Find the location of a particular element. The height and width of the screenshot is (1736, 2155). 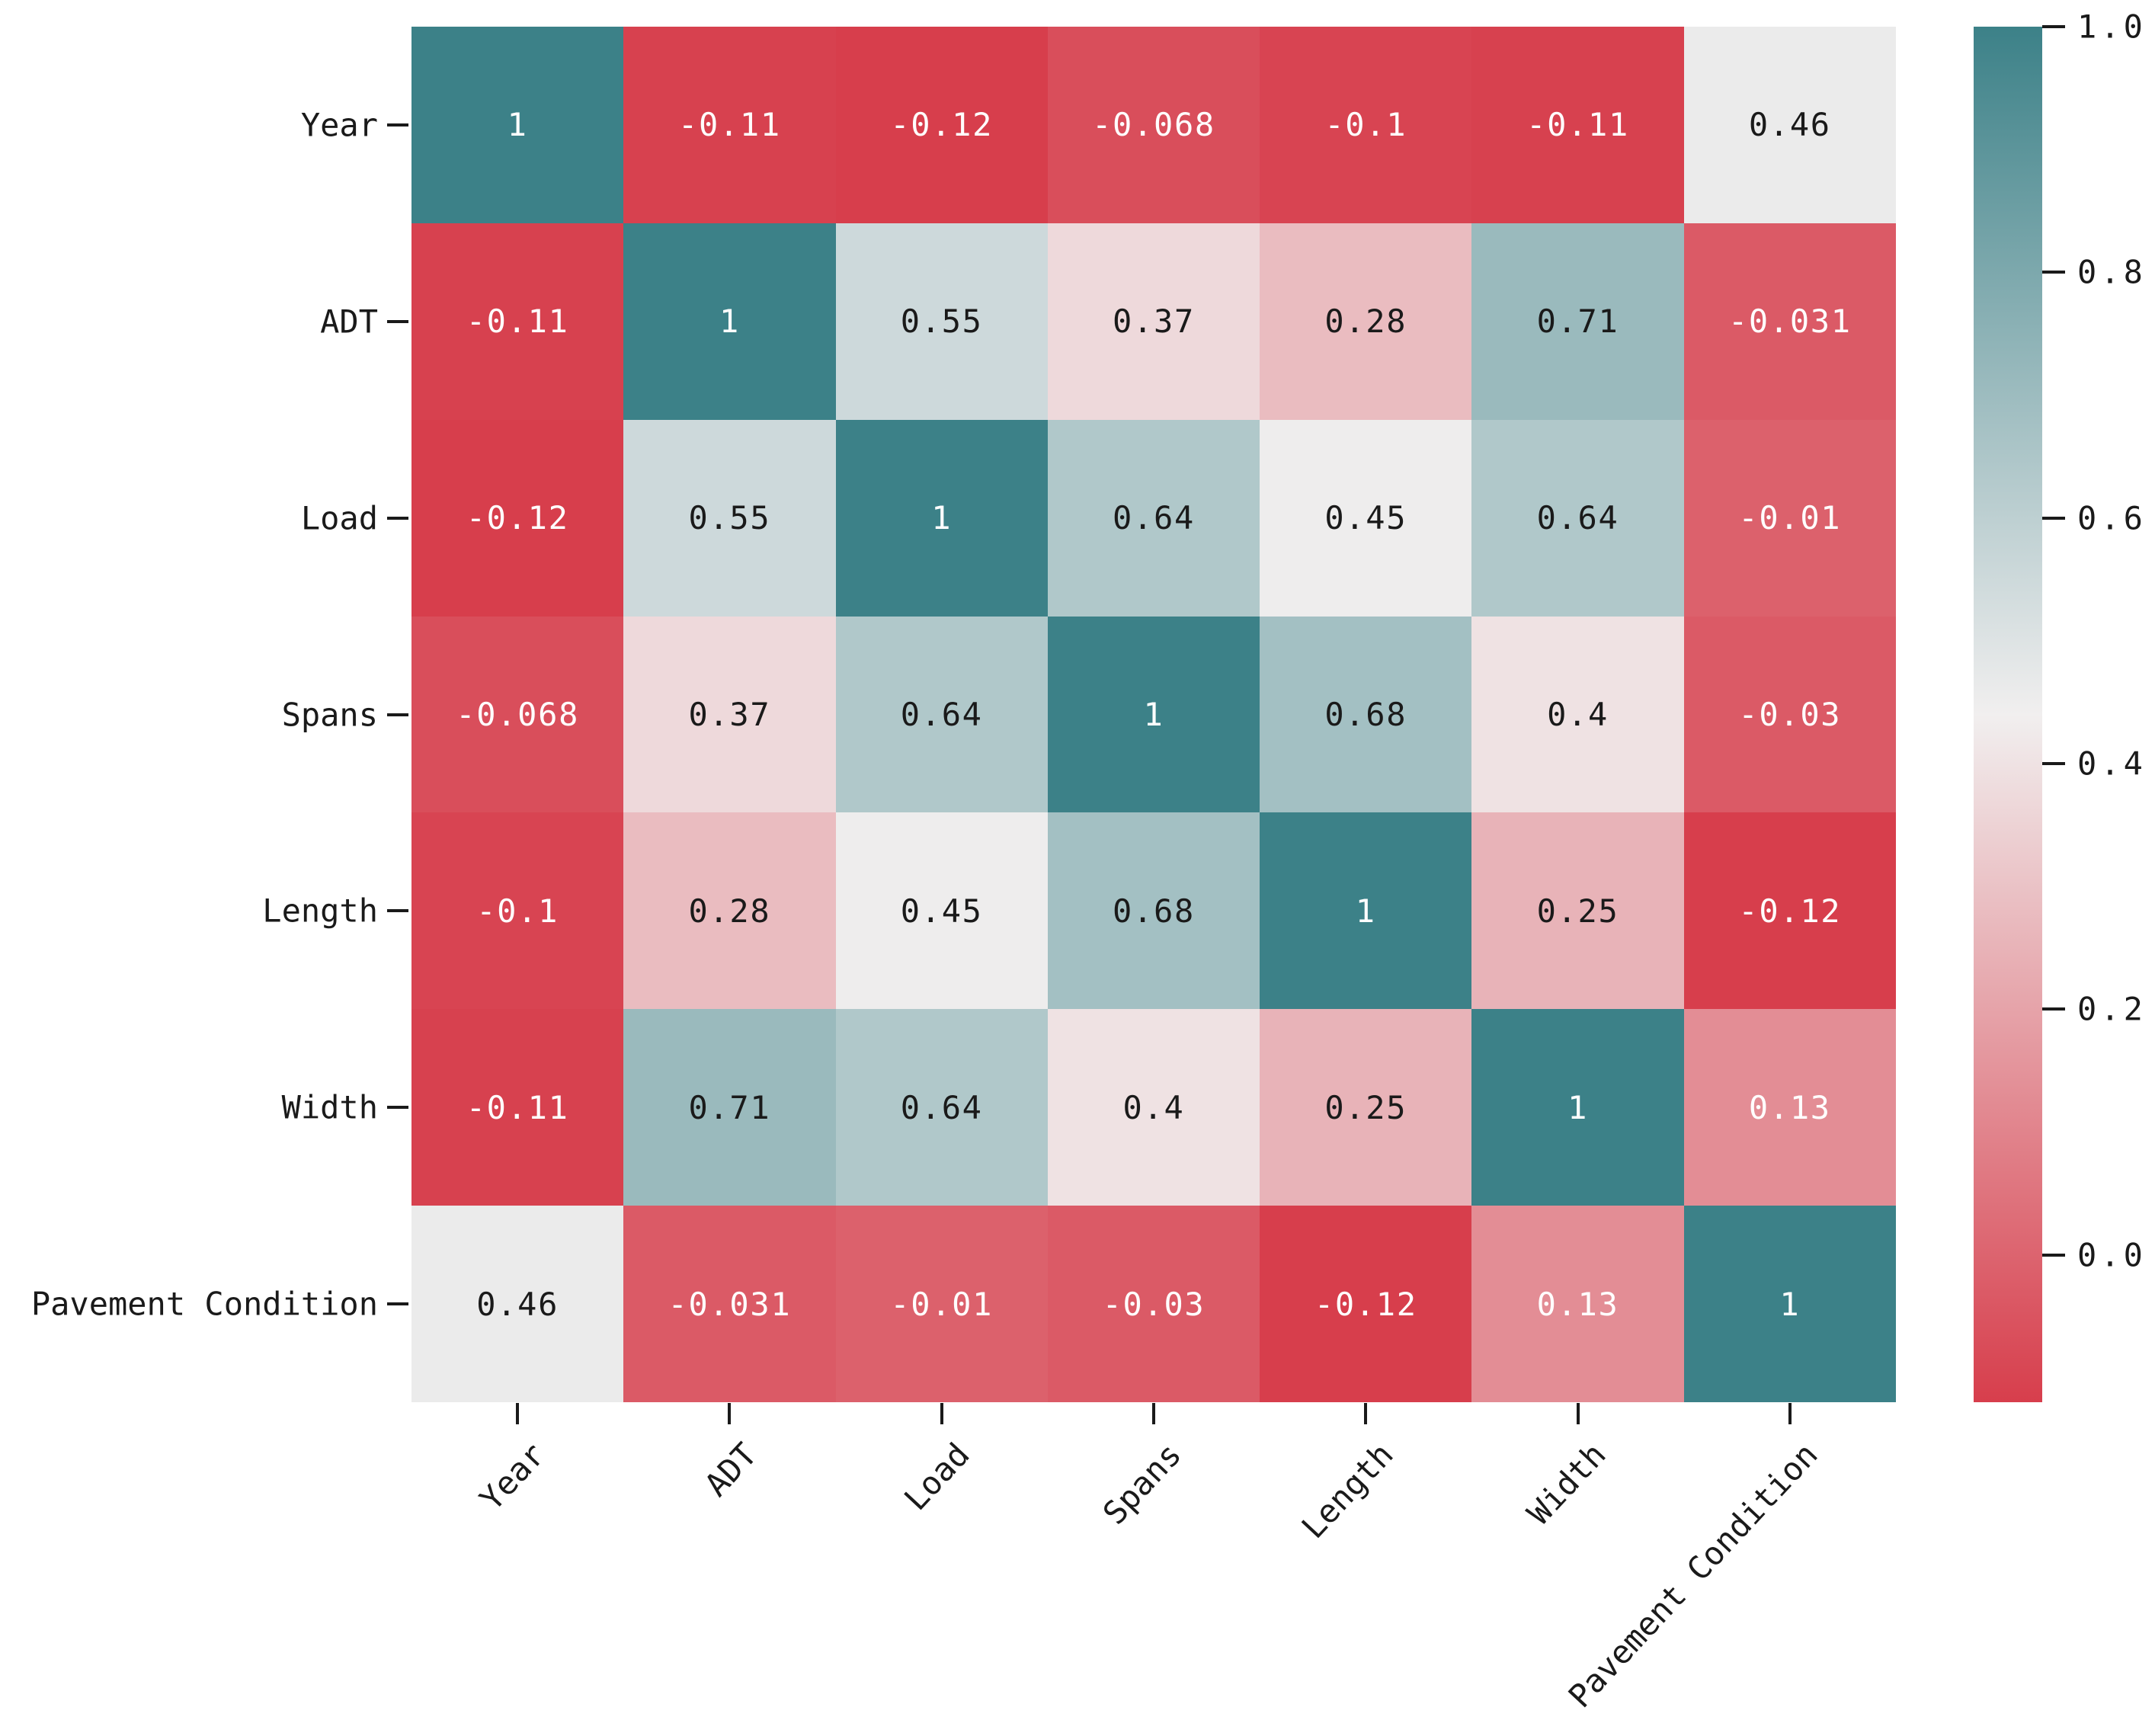

heatmap-cell: 0.37 is located at coordinates (1153, 321).